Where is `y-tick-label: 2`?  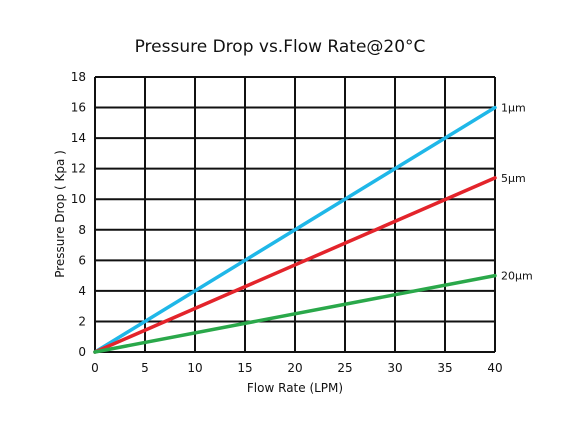 y-tick-label: 2 is located at coordinates (82, 321).